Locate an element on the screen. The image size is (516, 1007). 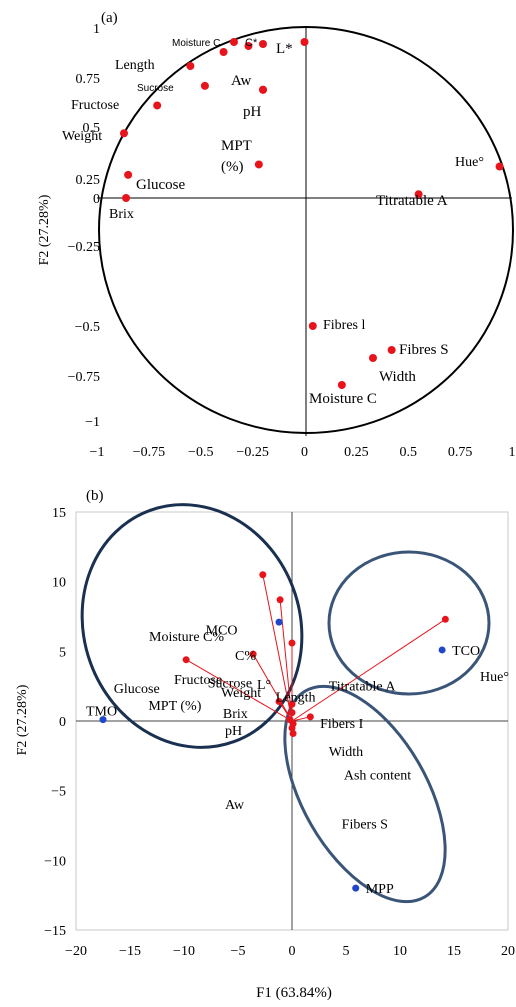
panel-b-text-label: Ash content is located at coordinates (377, 776).